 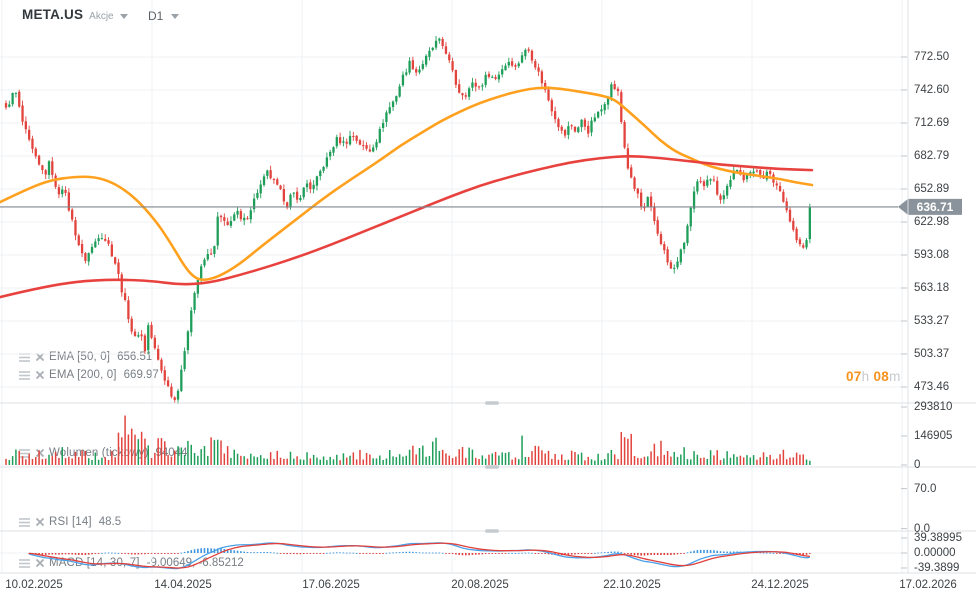 I want to click on macd-value: -9.00649, -6.85212, so click(x=195, y=563).